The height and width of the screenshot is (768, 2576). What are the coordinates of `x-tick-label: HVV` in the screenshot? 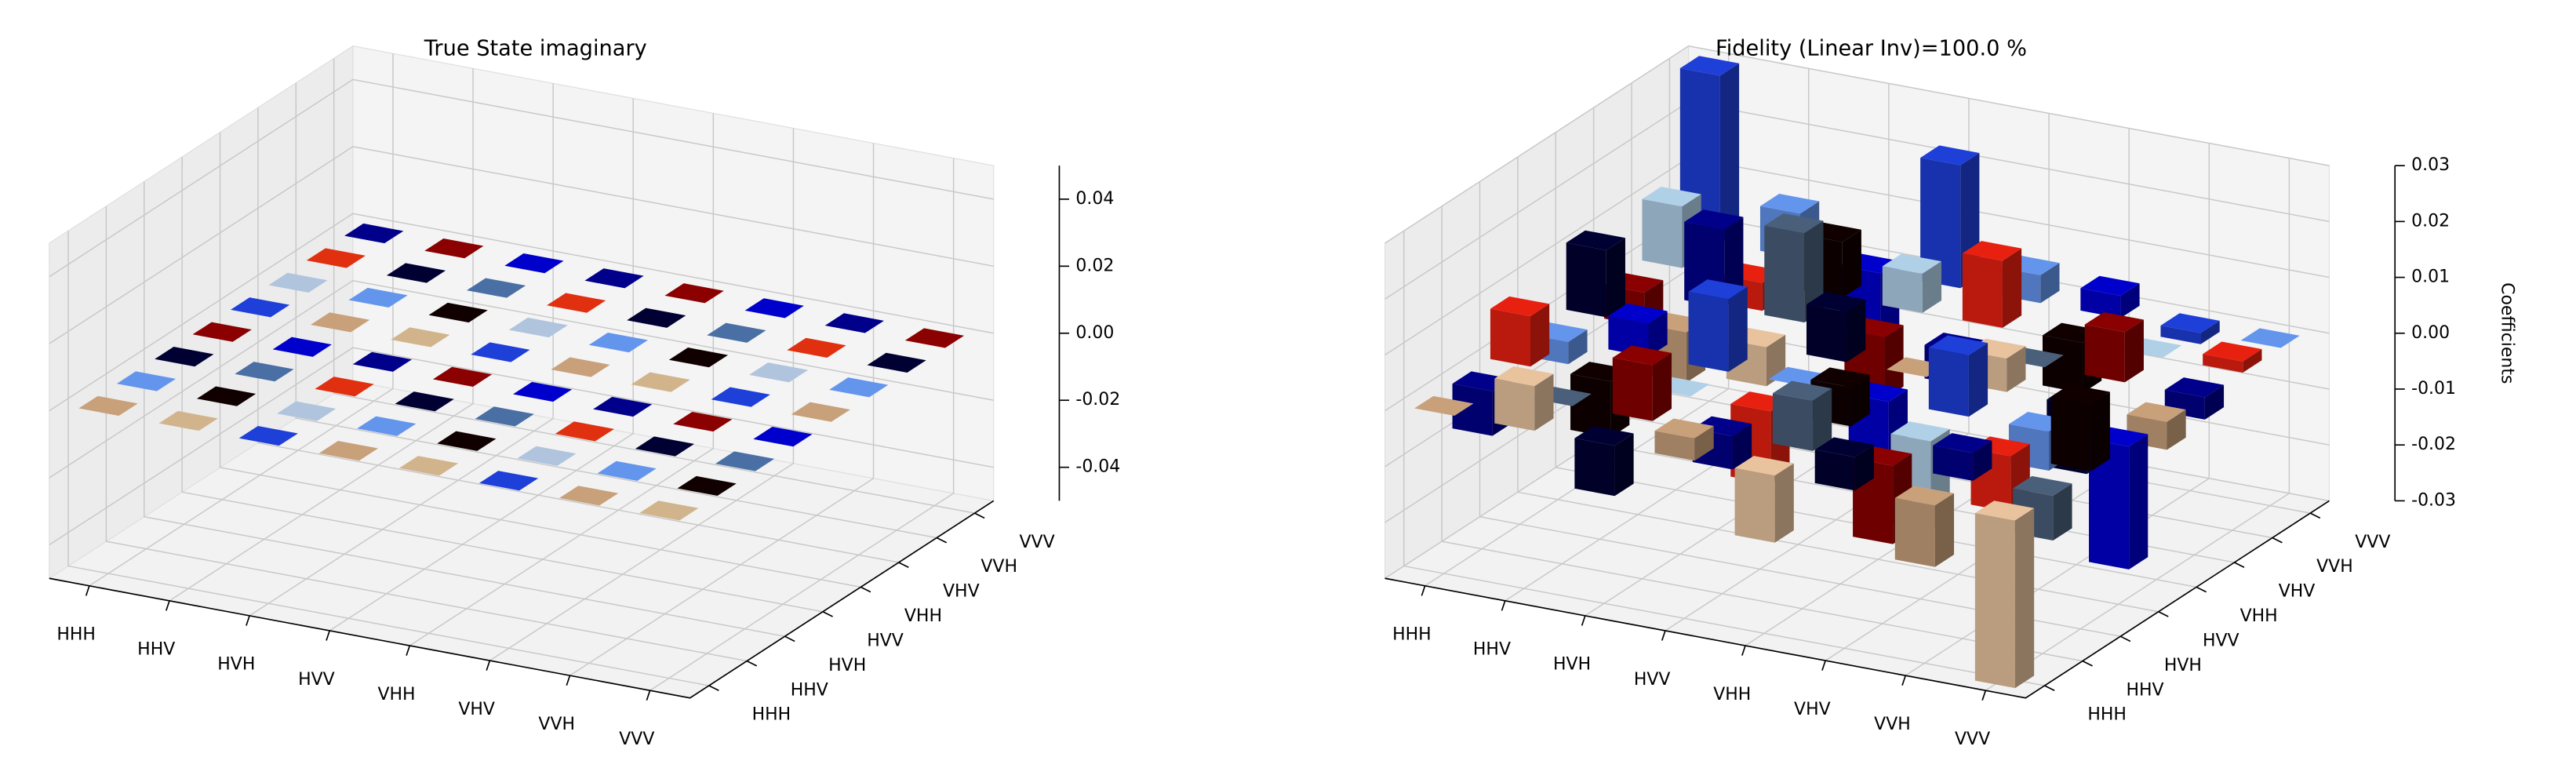 It's located at (316, 680).